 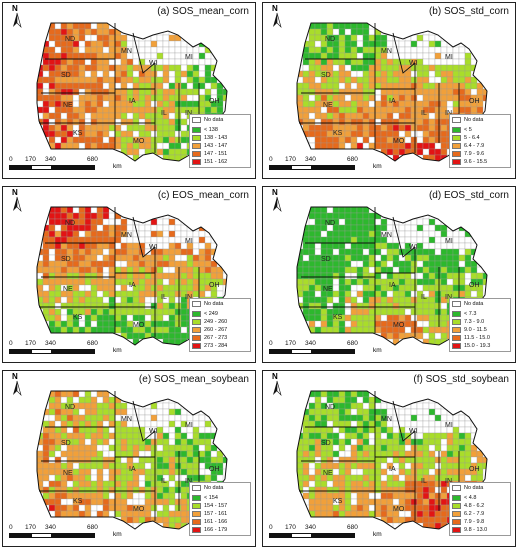 What do you see at coordinates (290, 343) in the screenshot?
I see `scale-tick-label: 170` at bounding box center [290, 343].